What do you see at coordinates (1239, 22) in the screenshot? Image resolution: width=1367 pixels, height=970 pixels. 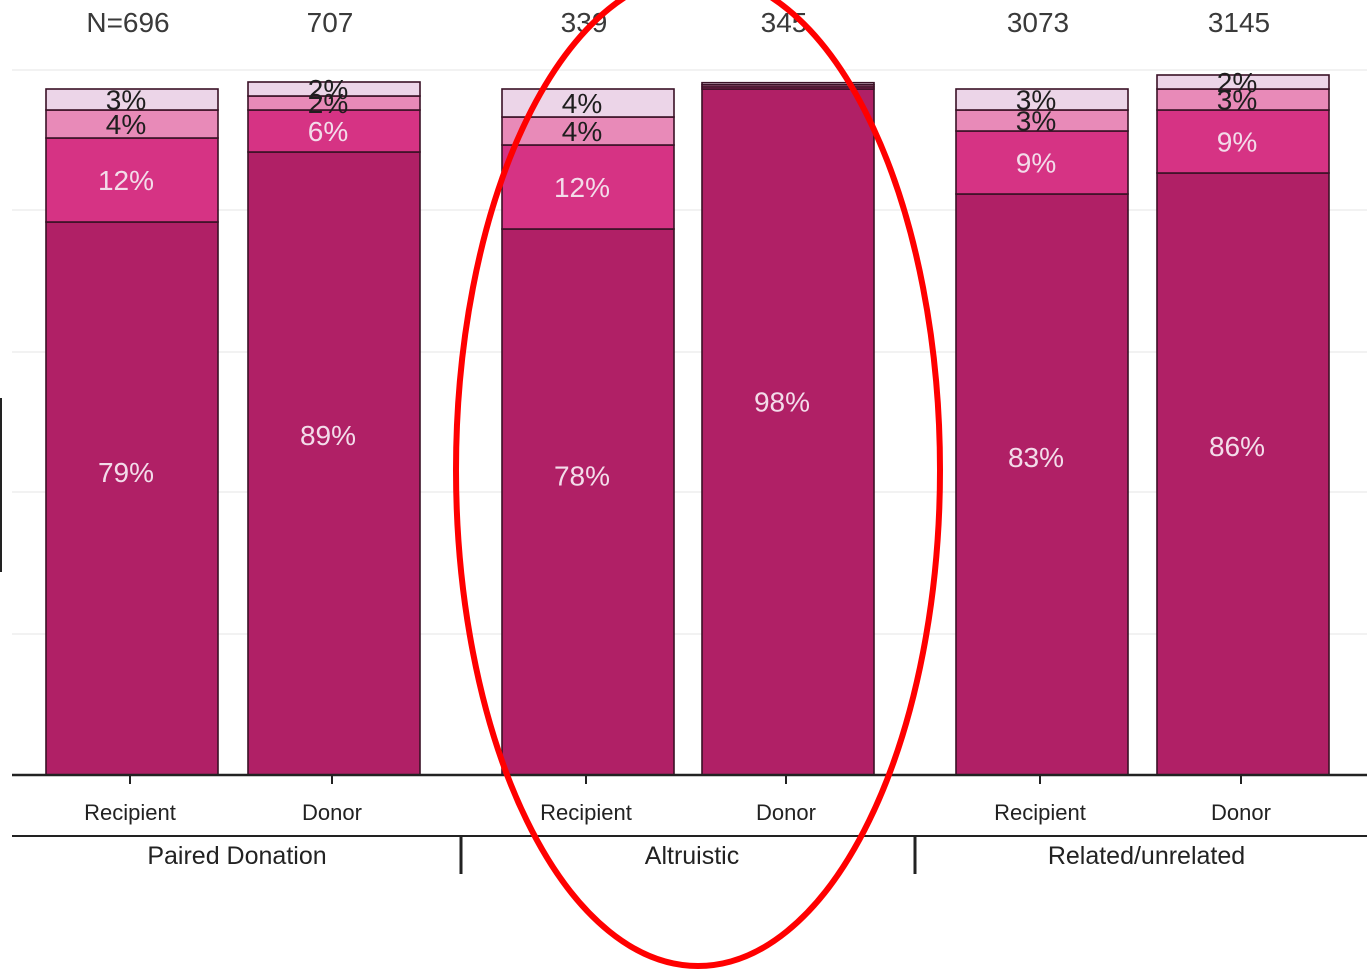 I see `sample-size-label: 3145` at bounding box center [1239, 22].